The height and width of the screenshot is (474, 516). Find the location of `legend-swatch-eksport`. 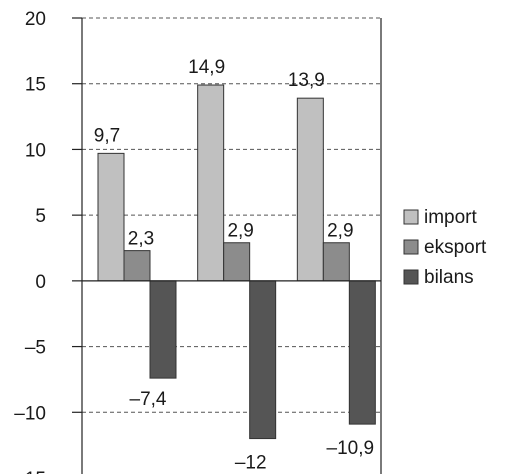

legend-swatch-eksport is located at coordinates (411, 247).